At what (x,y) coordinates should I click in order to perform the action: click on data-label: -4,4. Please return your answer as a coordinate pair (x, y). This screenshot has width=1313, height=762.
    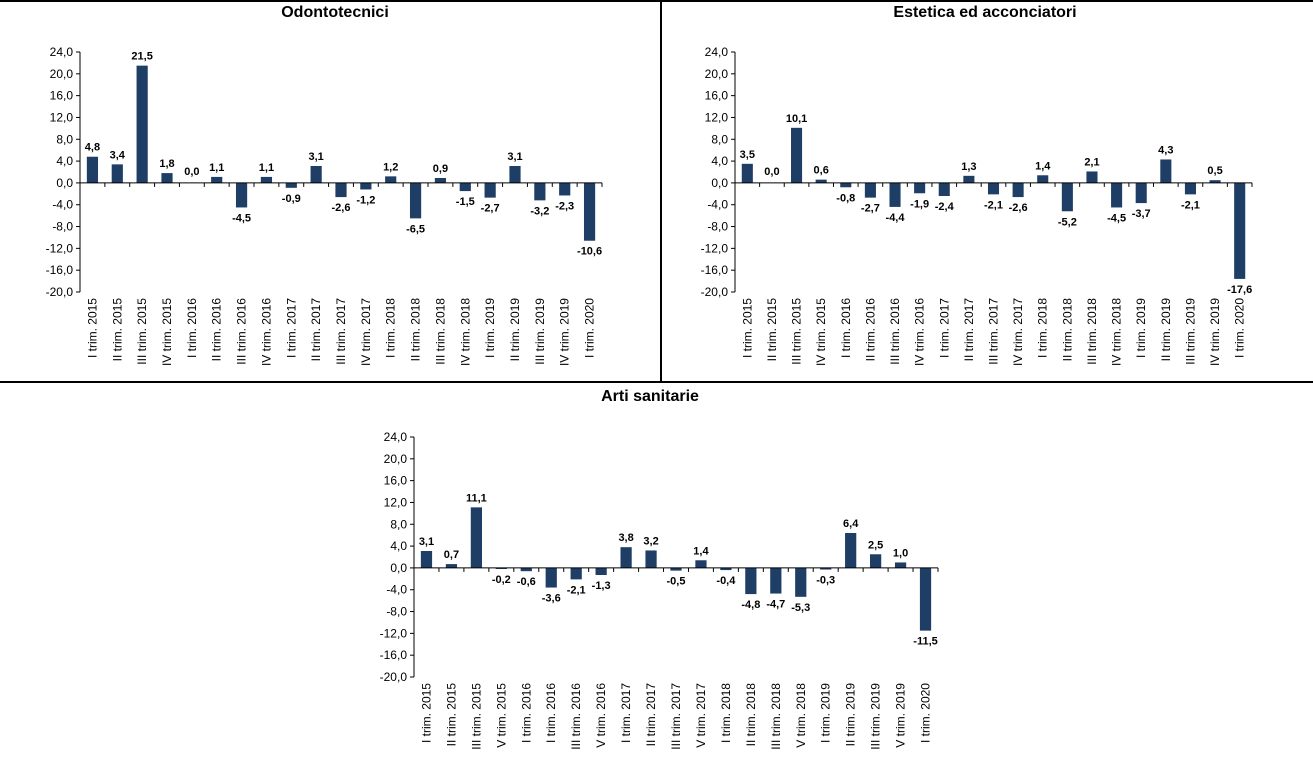
    Looking at the image, I should click on (896, 218).